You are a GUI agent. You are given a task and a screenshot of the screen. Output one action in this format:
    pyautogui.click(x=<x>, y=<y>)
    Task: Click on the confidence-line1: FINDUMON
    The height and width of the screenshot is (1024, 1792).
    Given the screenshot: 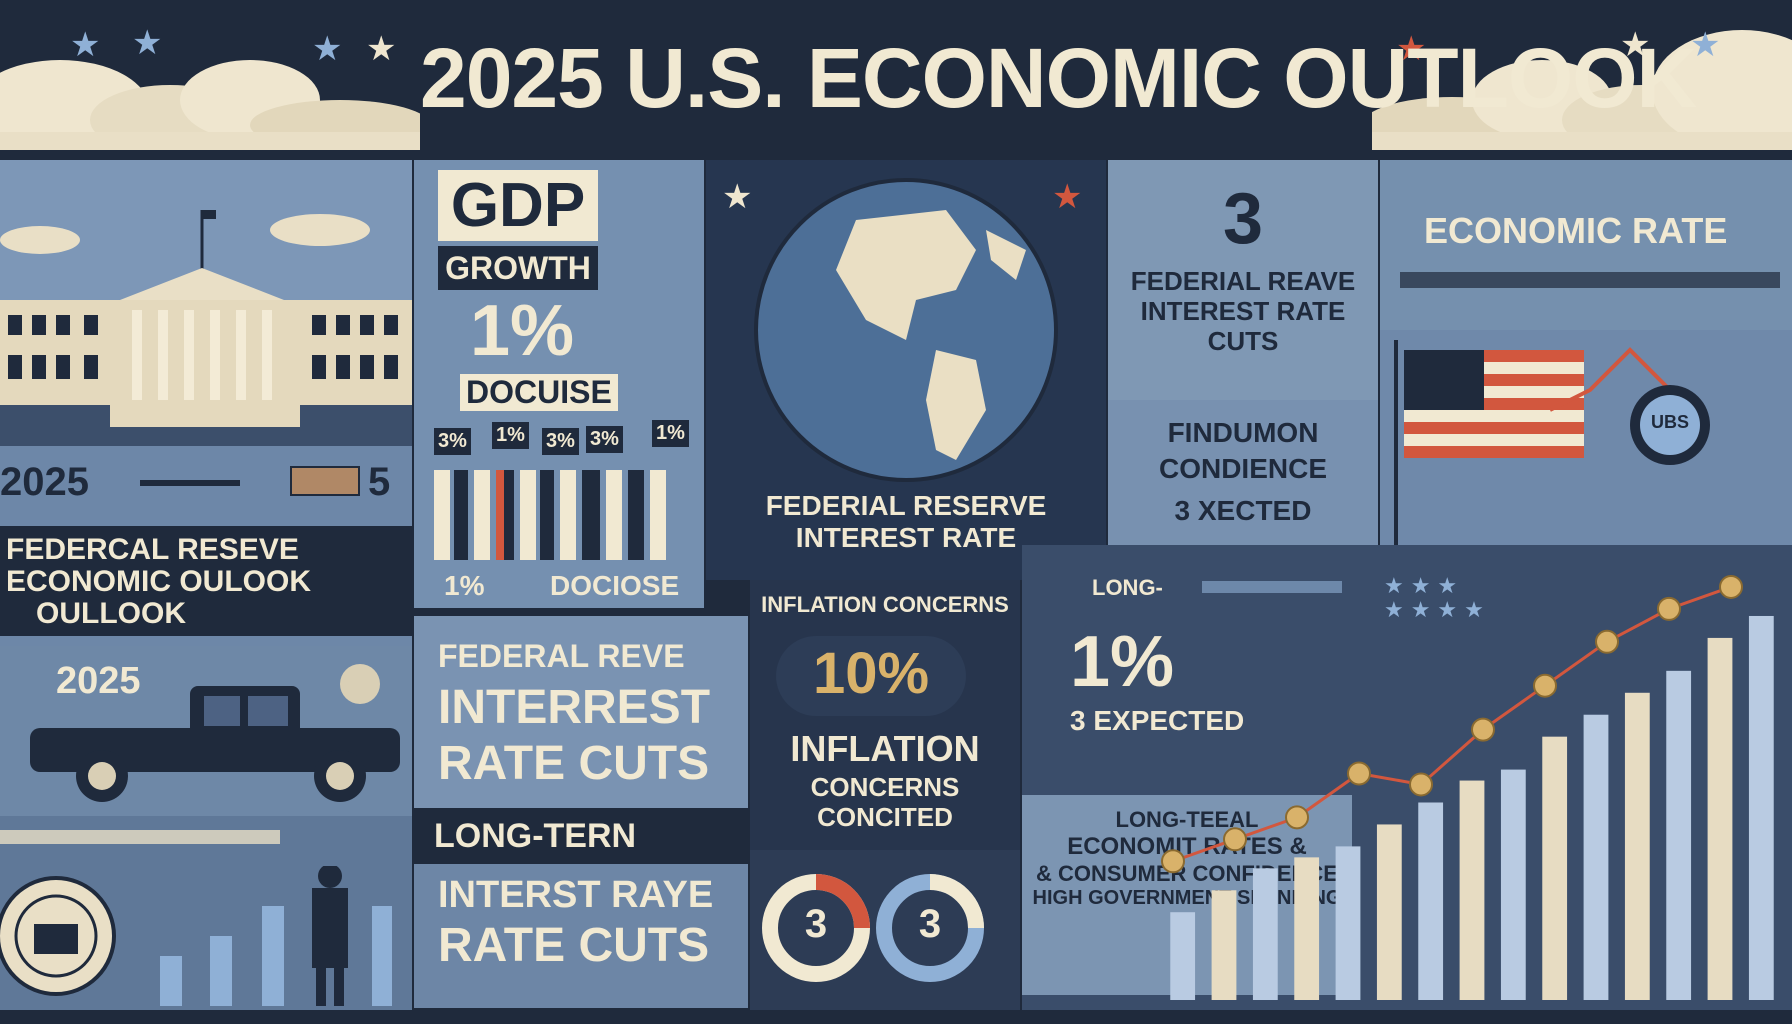 What is the action you would take?
    pyautogui.click(x=1243, y=432)
    